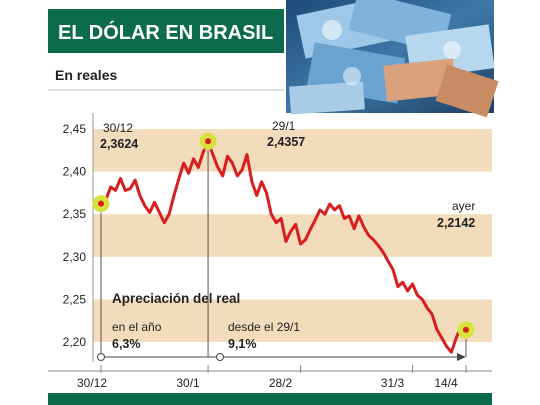  I want to click on annotation-date-3: ayer, so click(463, 206).